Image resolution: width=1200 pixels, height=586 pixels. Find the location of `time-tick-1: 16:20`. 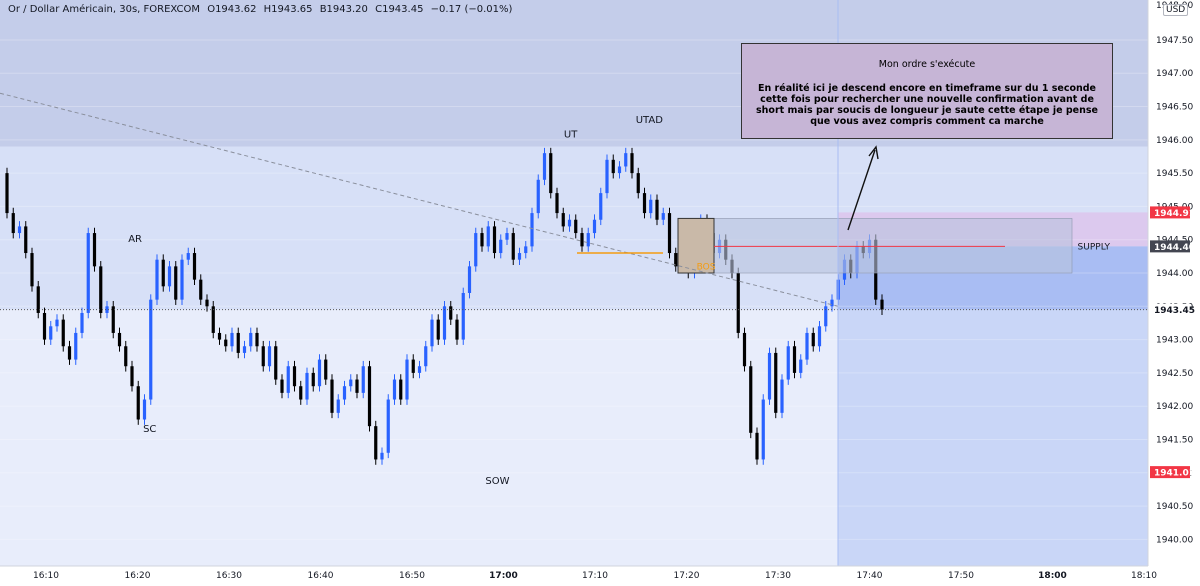

time-tick-1: 16:20 is located at coordinates (138, 576).